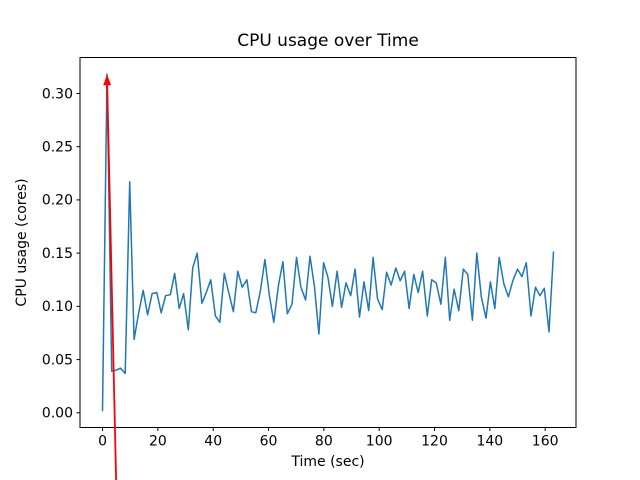  I want to click on x-tick-label: 40, so click(213, 442).